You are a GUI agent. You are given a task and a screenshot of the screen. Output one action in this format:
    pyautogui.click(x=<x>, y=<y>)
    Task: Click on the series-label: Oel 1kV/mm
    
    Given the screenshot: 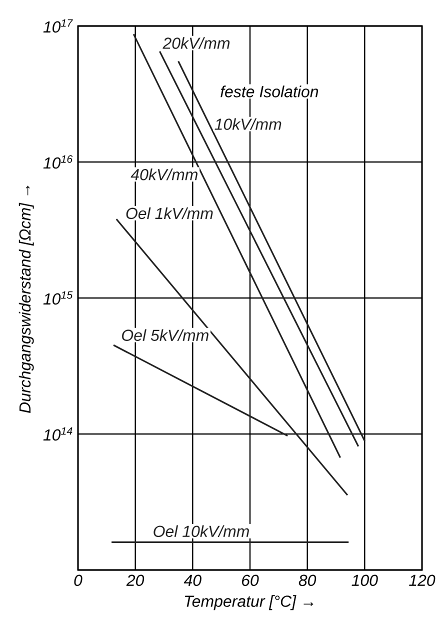 What is the action you would take?
    pyautogui.click(x=169, y=213)
    